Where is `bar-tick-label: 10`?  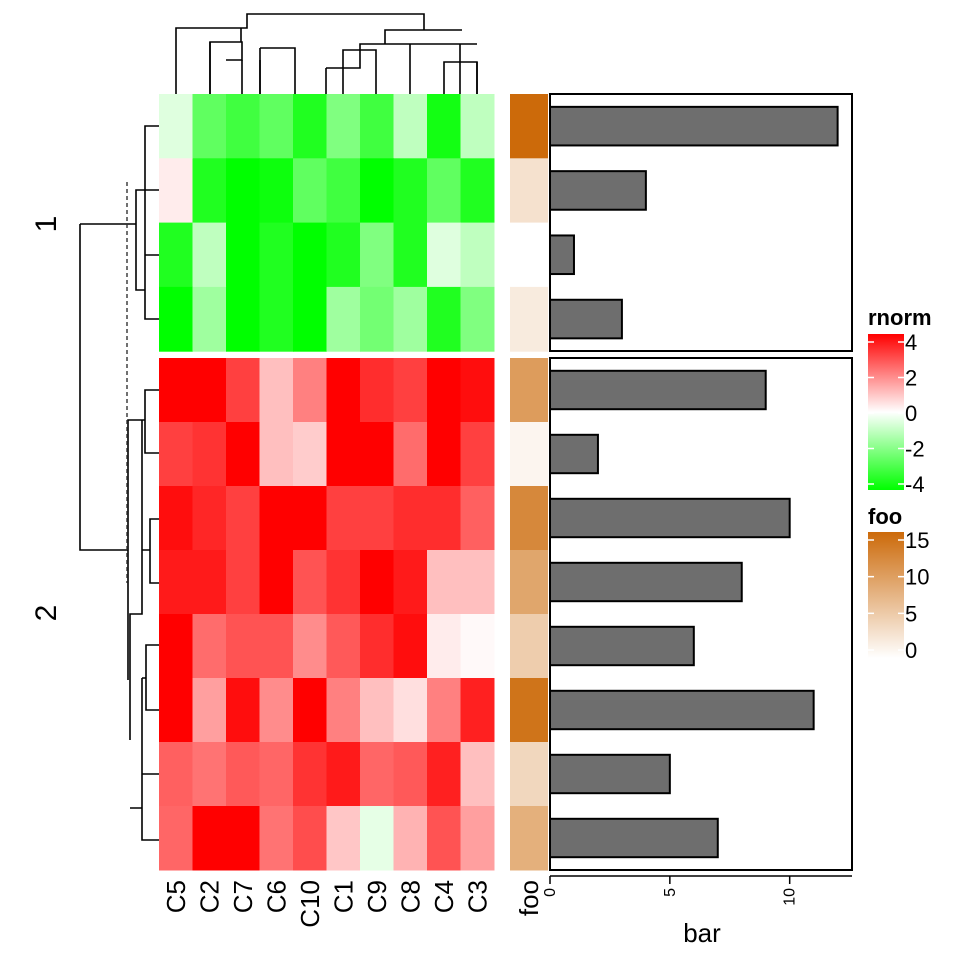
bar-tick-label: 10 is located at coordinates (790, 897).